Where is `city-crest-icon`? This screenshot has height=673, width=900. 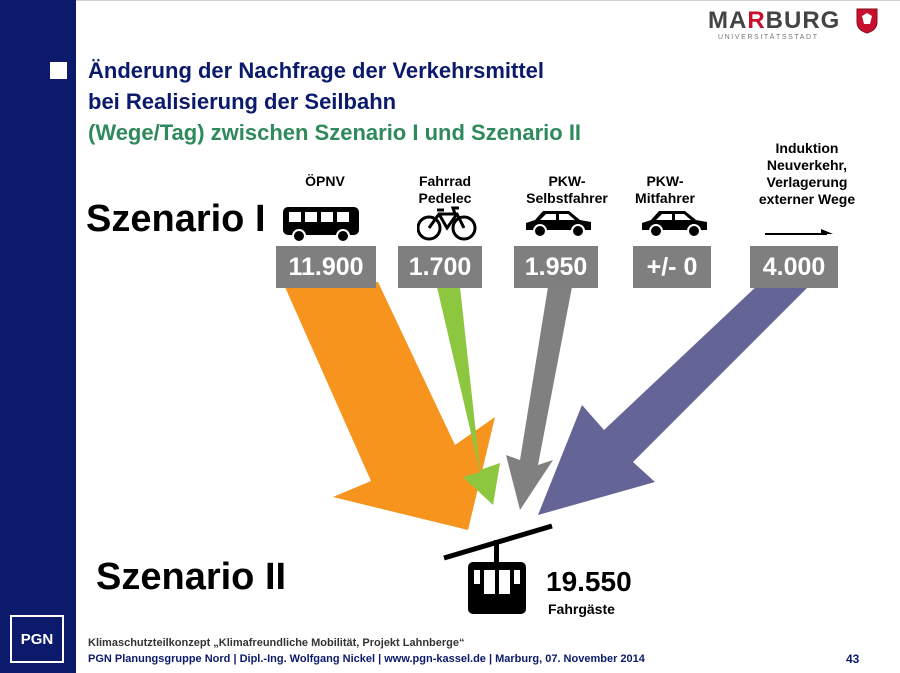
city-crest-icon is located at coordinates (867, 21).